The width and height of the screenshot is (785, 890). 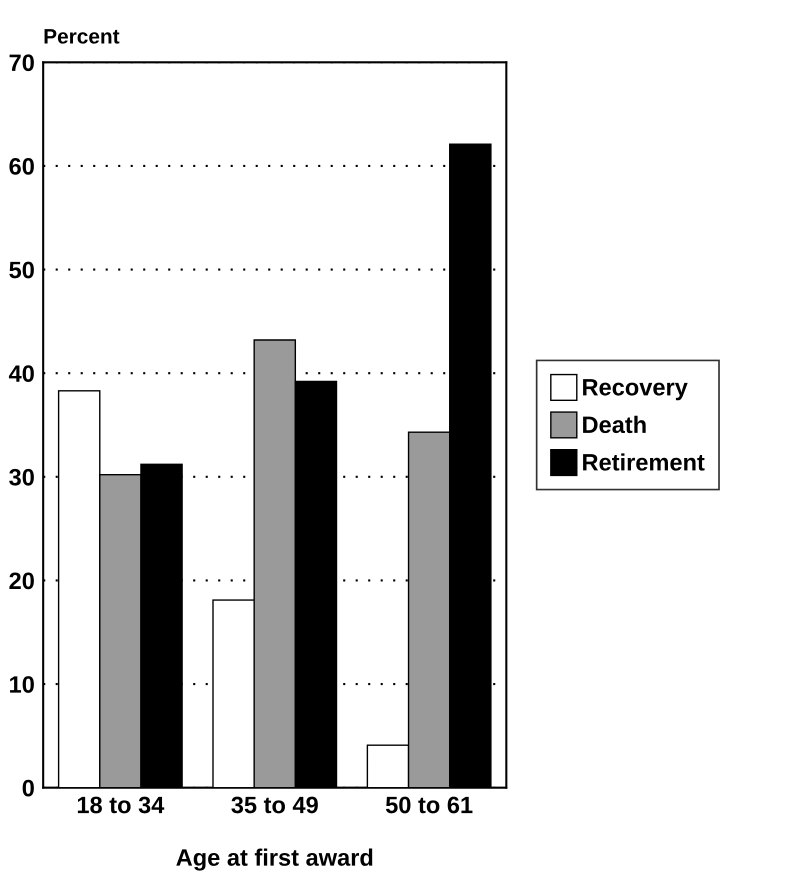 I want to click on y-tick-label: 60, so click(x=21, y=166).